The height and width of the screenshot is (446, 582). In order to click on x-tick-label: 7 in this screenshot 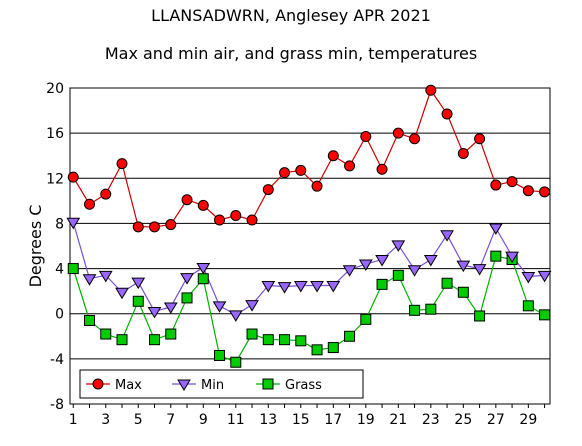, I will do `click(170, 420)`.